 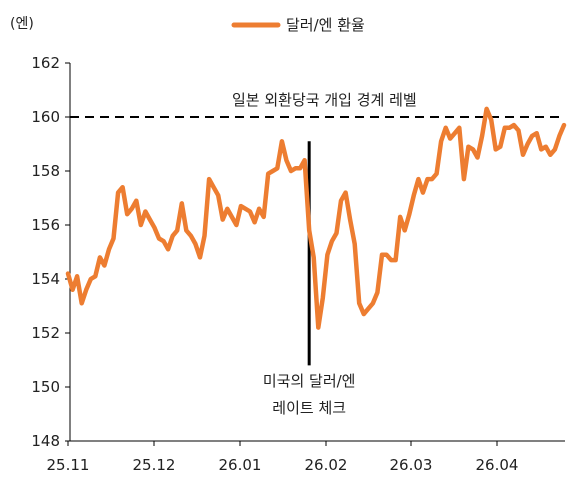 What do you see at coordinates (45, 117) in the screenshot?
I see `y-tick-label: 160` at bounding box center [45, 117].